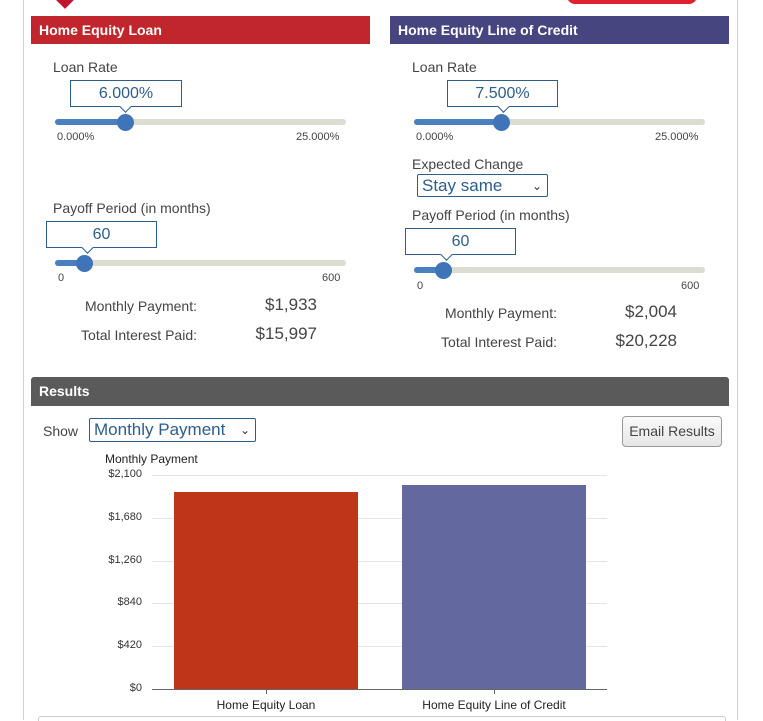  What do you see at coordinates (646, 340) in the screenshot?
I see `heloc-interest-value: $20,228` at bounding box center [646, 340].